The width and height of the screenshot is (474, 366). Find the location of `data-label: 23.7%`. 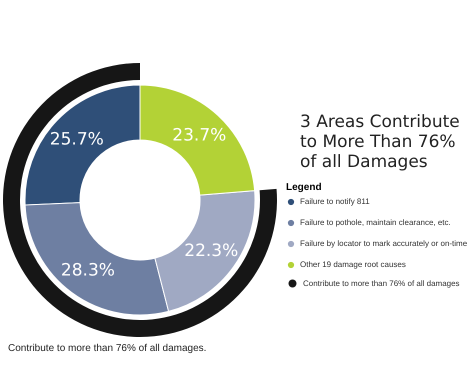

data-label: 23.7% is located at coordinates (199, 136).